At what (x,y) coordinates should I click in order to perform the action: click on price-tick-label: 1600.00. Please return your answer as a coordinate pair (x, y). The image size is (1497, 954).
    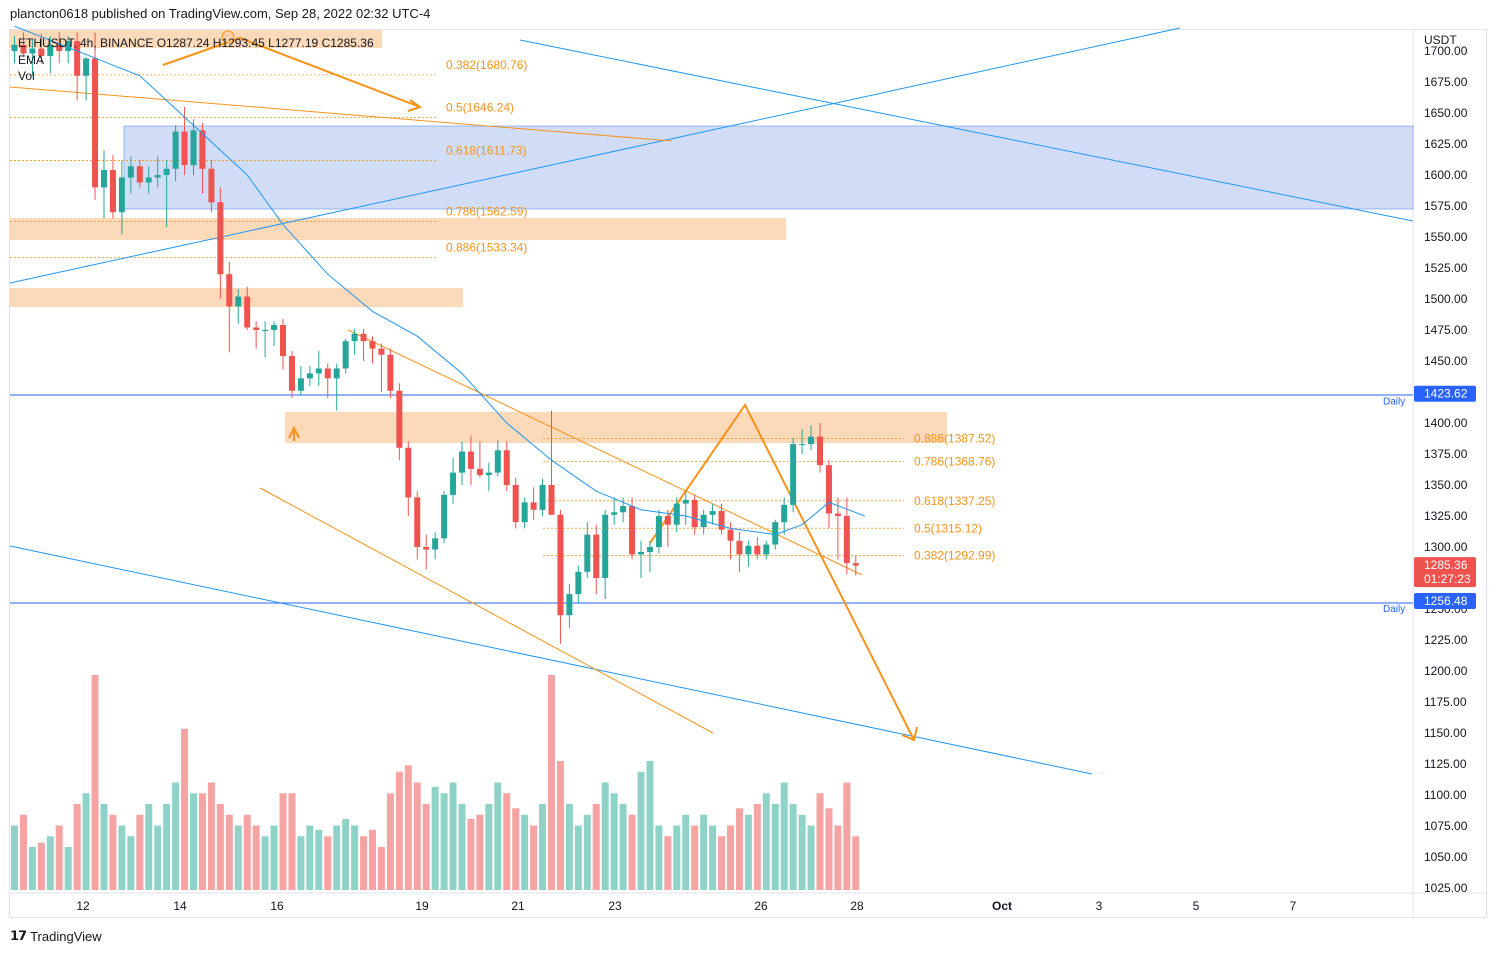
    Looking at the image, I should click on (1446, 175).